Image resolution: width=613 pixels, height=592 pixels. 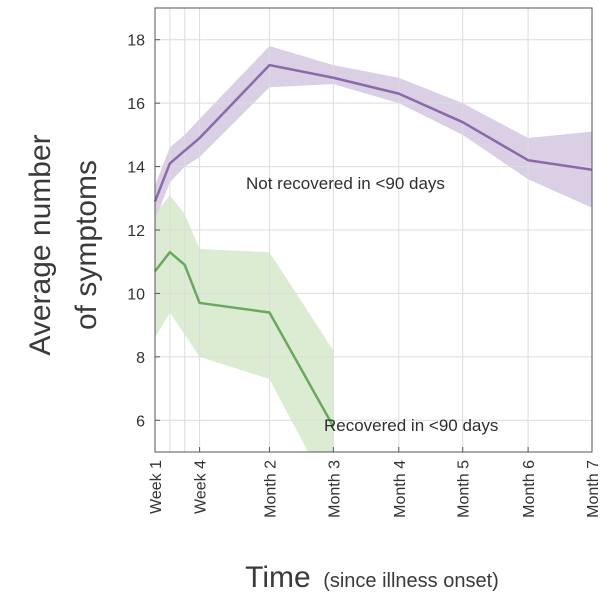 What do you see at coordinates (136, 41) in the screenshot?
I see `y-tick-label: 18` at bounding box center [136, 41].